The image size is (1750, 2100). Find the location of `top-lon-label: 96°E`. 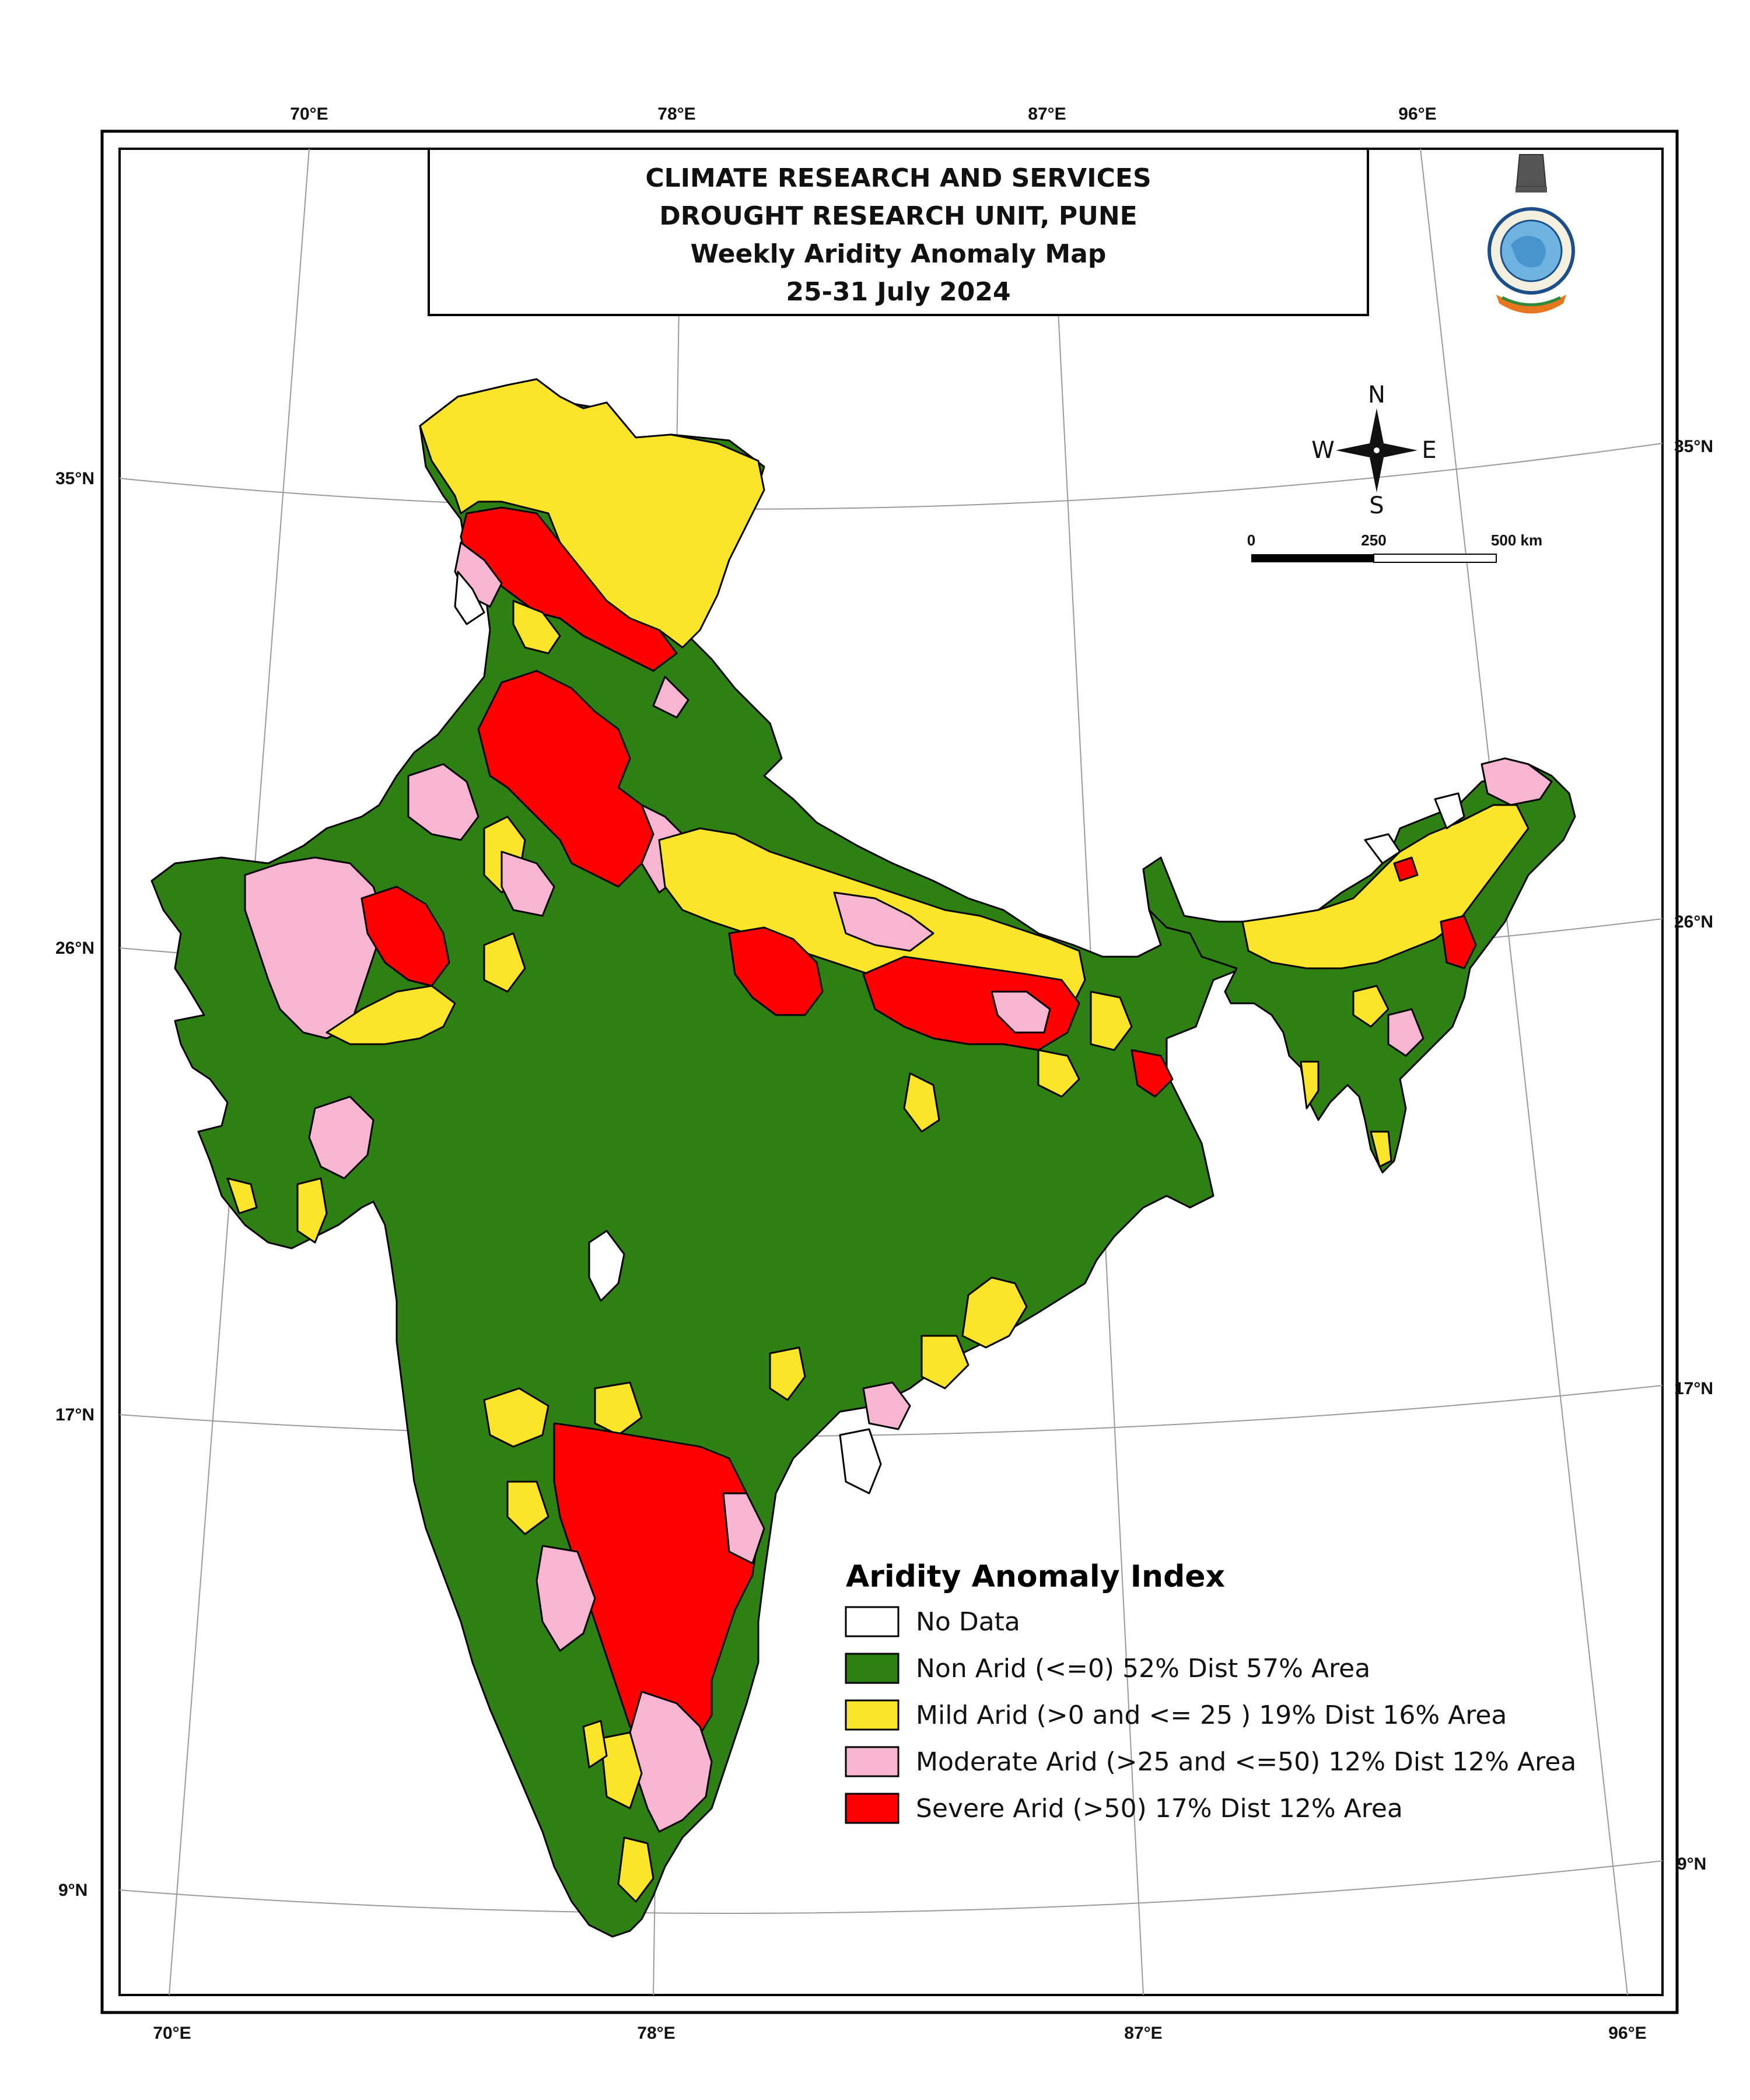

top-lon-label: 96°E is located at coordinates (1417, 114).